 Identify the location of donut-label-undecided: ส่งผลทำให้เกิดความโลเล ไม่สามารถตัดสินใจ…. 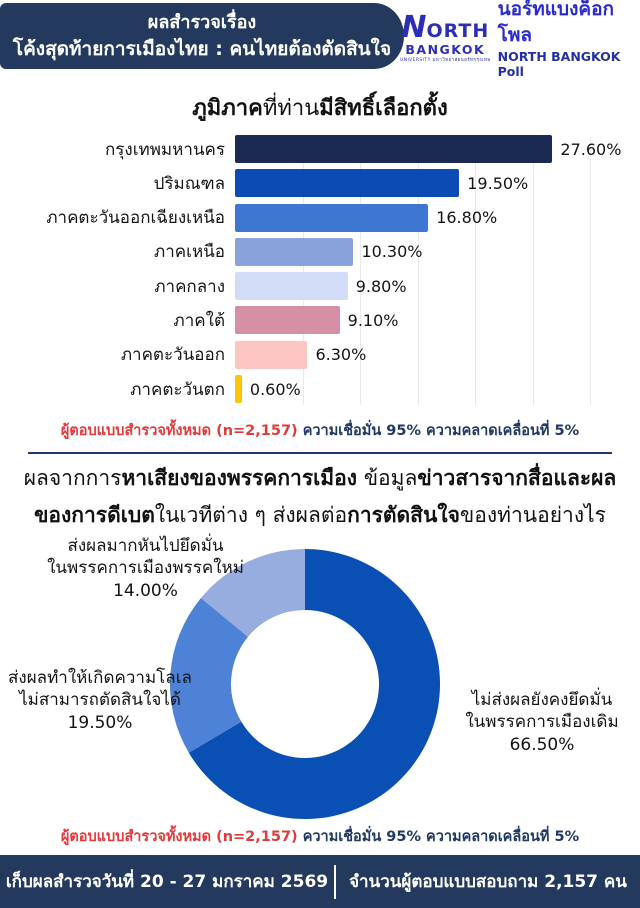
(100, 700).